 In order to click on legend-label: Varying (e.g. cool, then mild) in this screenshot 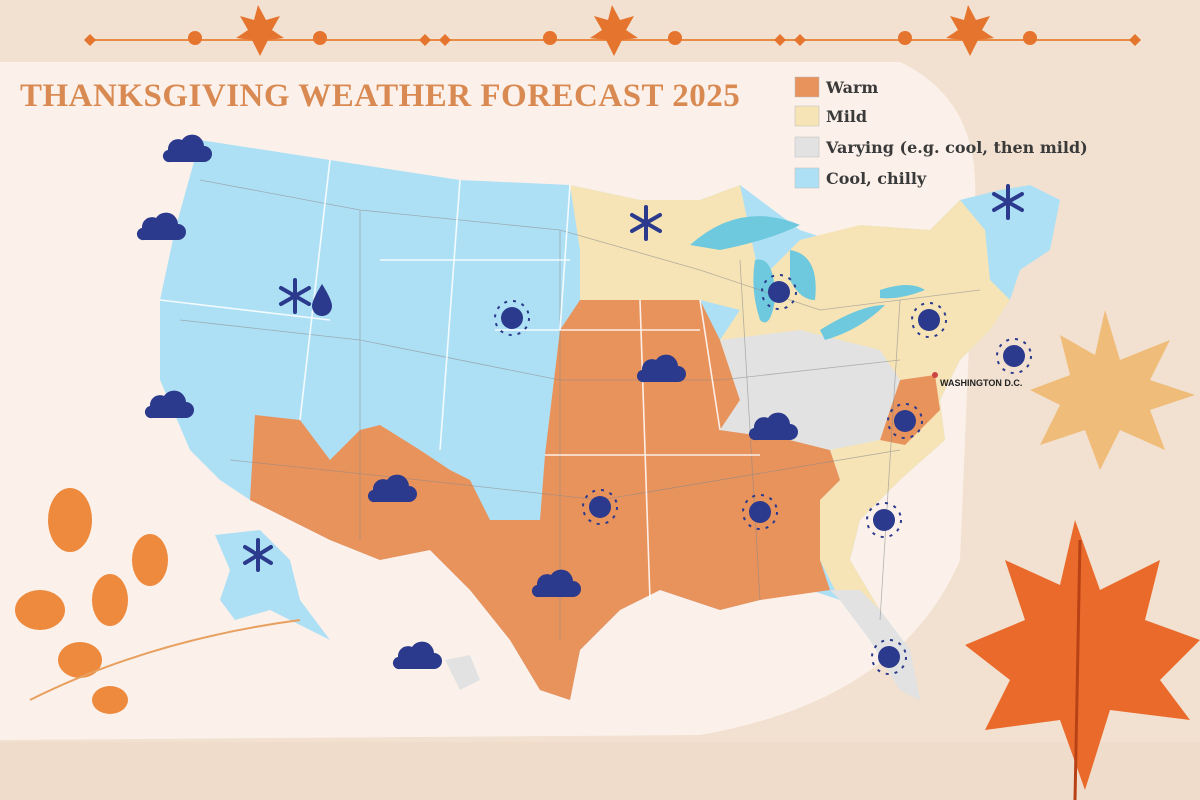, I will do `click(956, 147)`.